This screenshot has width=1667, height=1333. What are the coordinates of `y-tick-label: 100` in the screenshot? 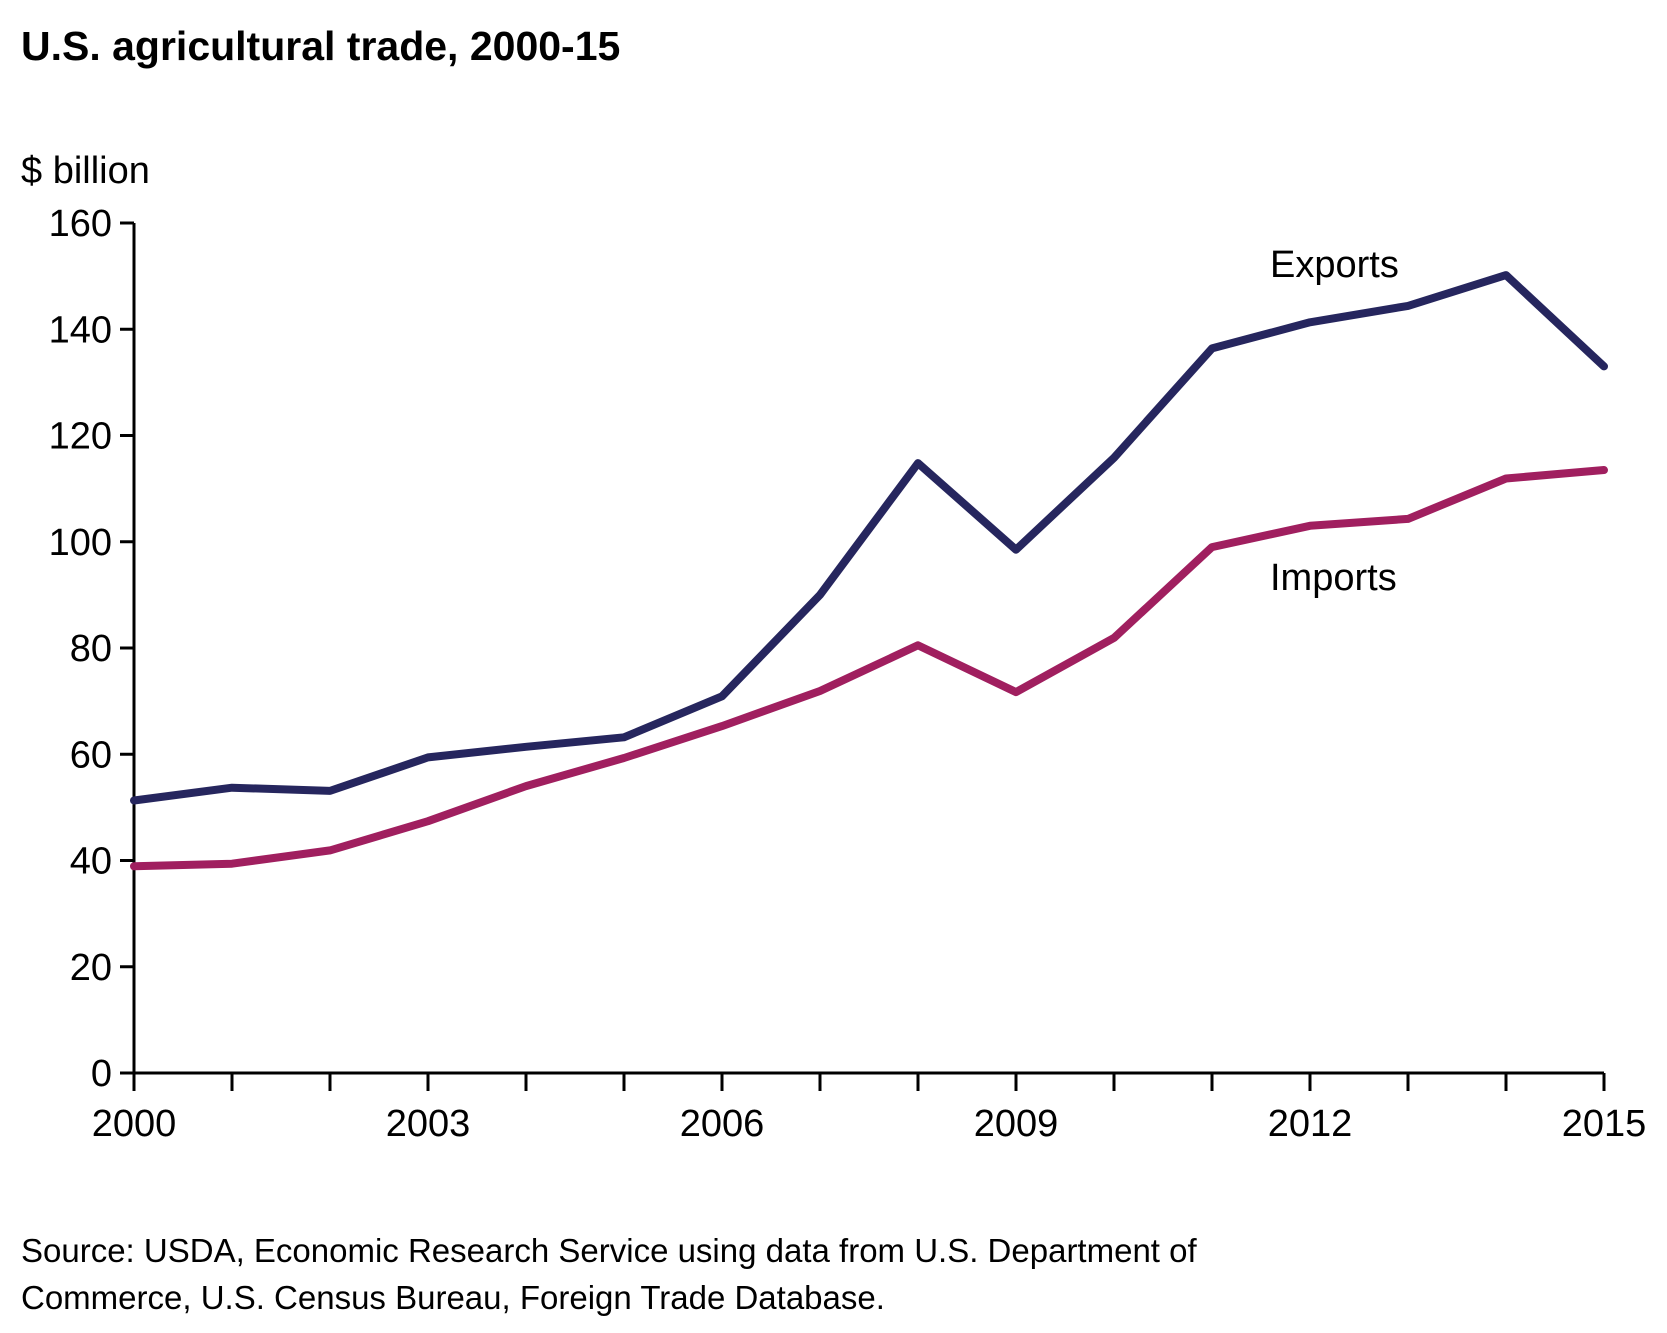 It's located at (80, 543).